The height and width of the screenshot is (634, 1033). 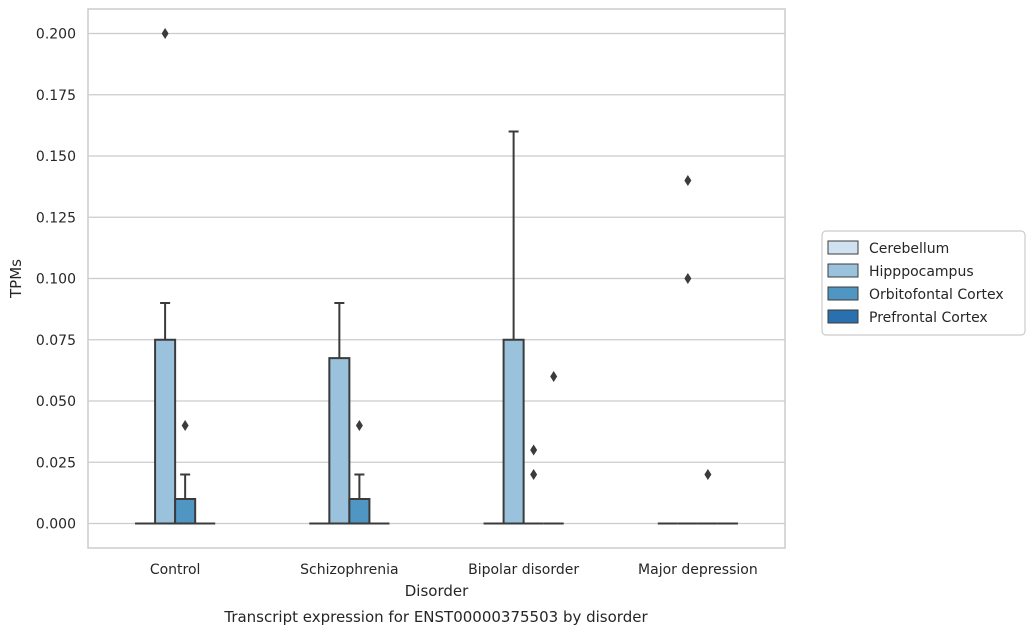 What do you see at coordinates (698, 570) in the screenshot?
I see `x-tick-label: Major depression` at bounding box center [698, 570].